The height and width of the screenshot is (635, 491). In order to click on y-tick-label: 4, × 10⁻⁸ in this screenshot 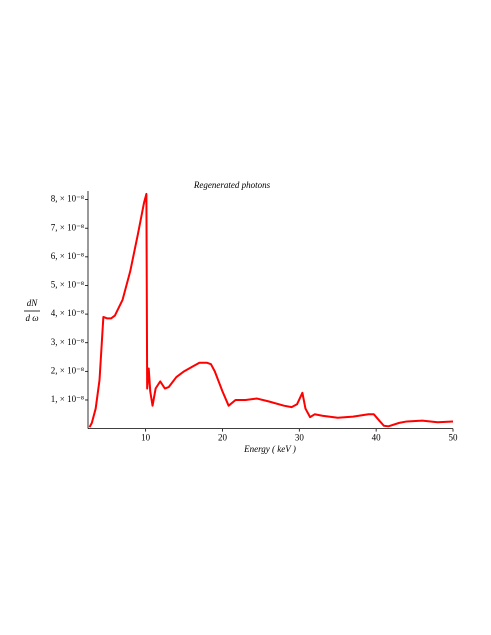, I will do `click(67, 313)`.